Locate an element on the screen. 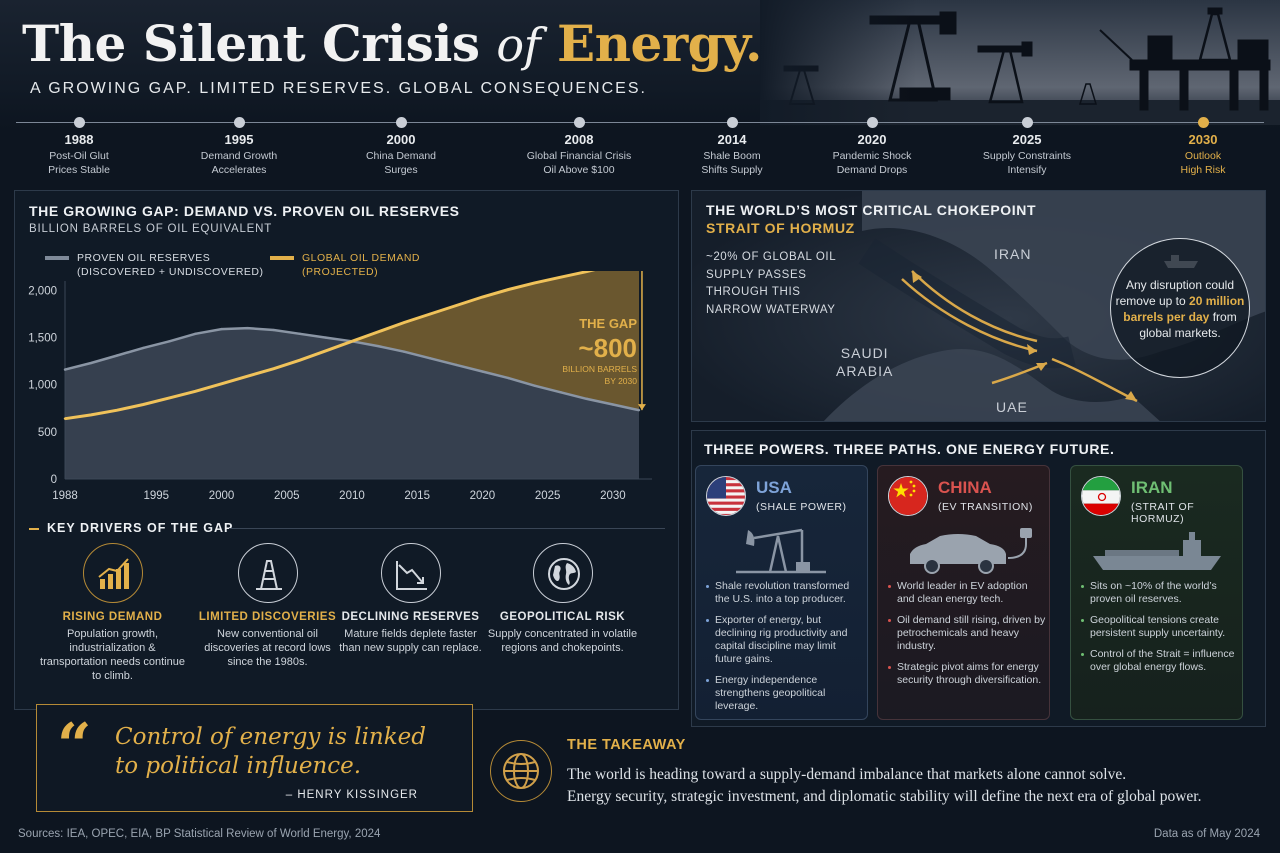  legend-demand: GLOBAL OIL DEMAND (PROJECTED) is located at coordinates (345, 265).